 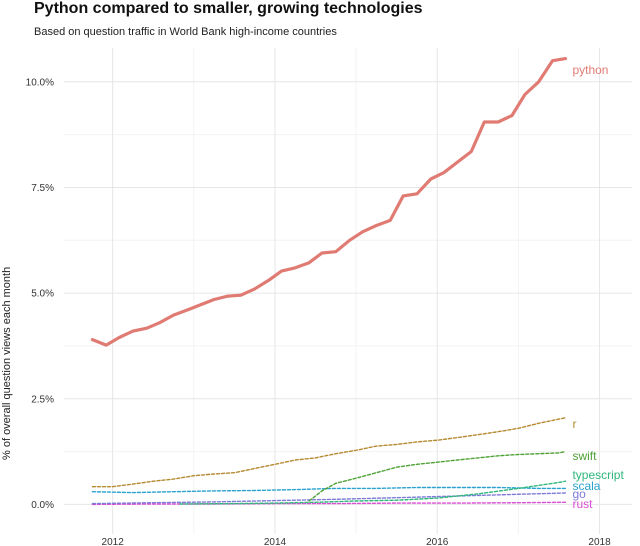 I want to click on series-label-python: python, so click(x=590, y=70).